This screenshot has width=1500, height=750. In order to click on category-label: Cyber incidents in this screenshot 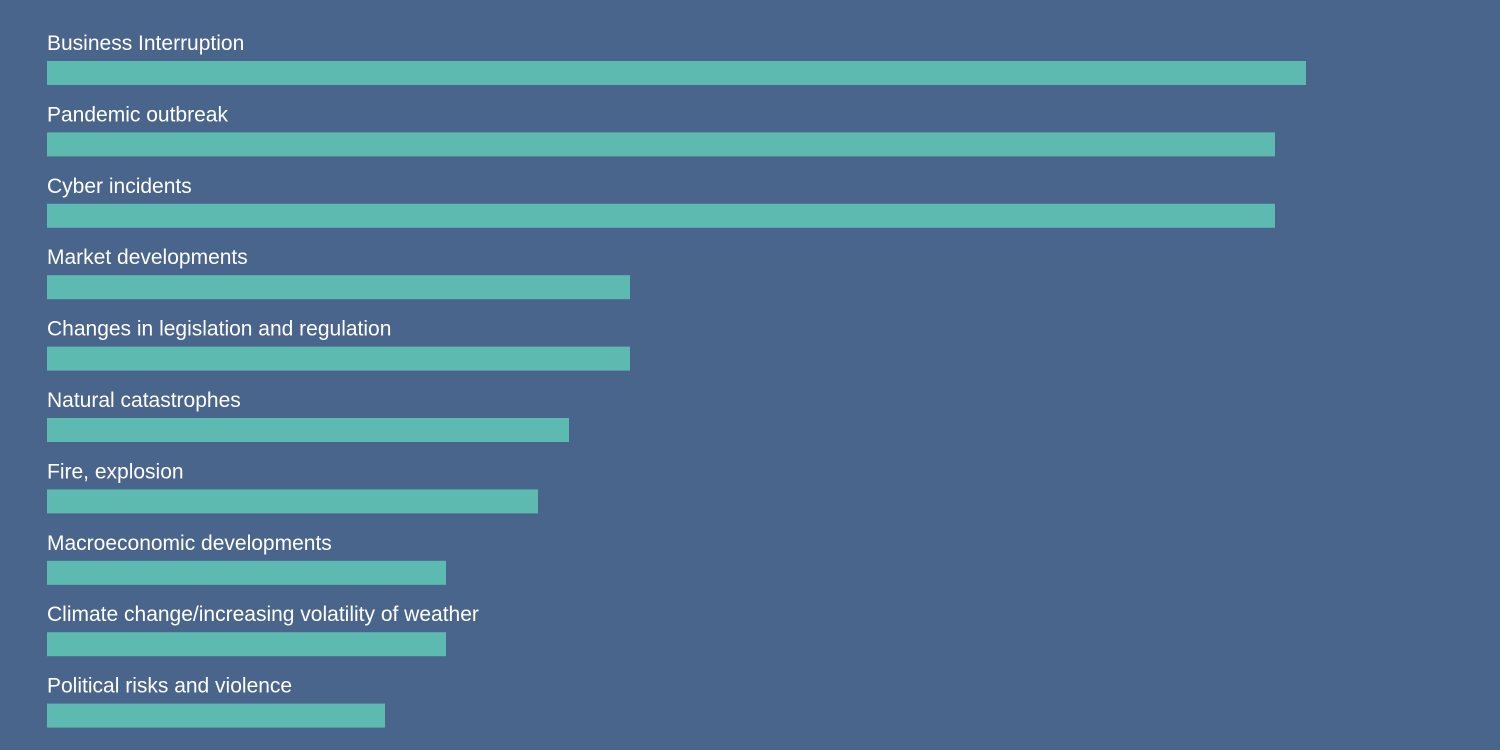, I will do `click(119, 186)`.